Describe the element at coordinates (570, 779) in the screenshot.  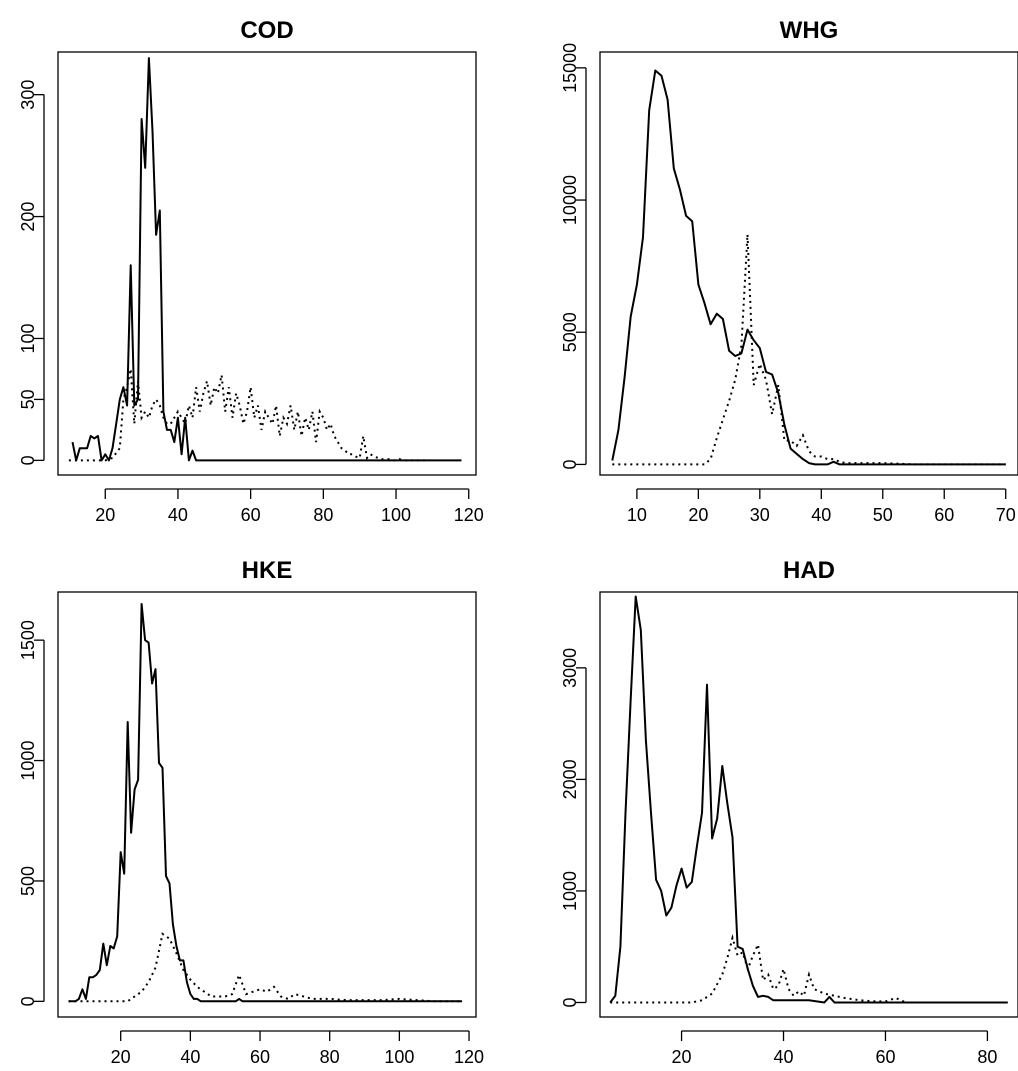
I see `y-tick-label: 2000` at that location.